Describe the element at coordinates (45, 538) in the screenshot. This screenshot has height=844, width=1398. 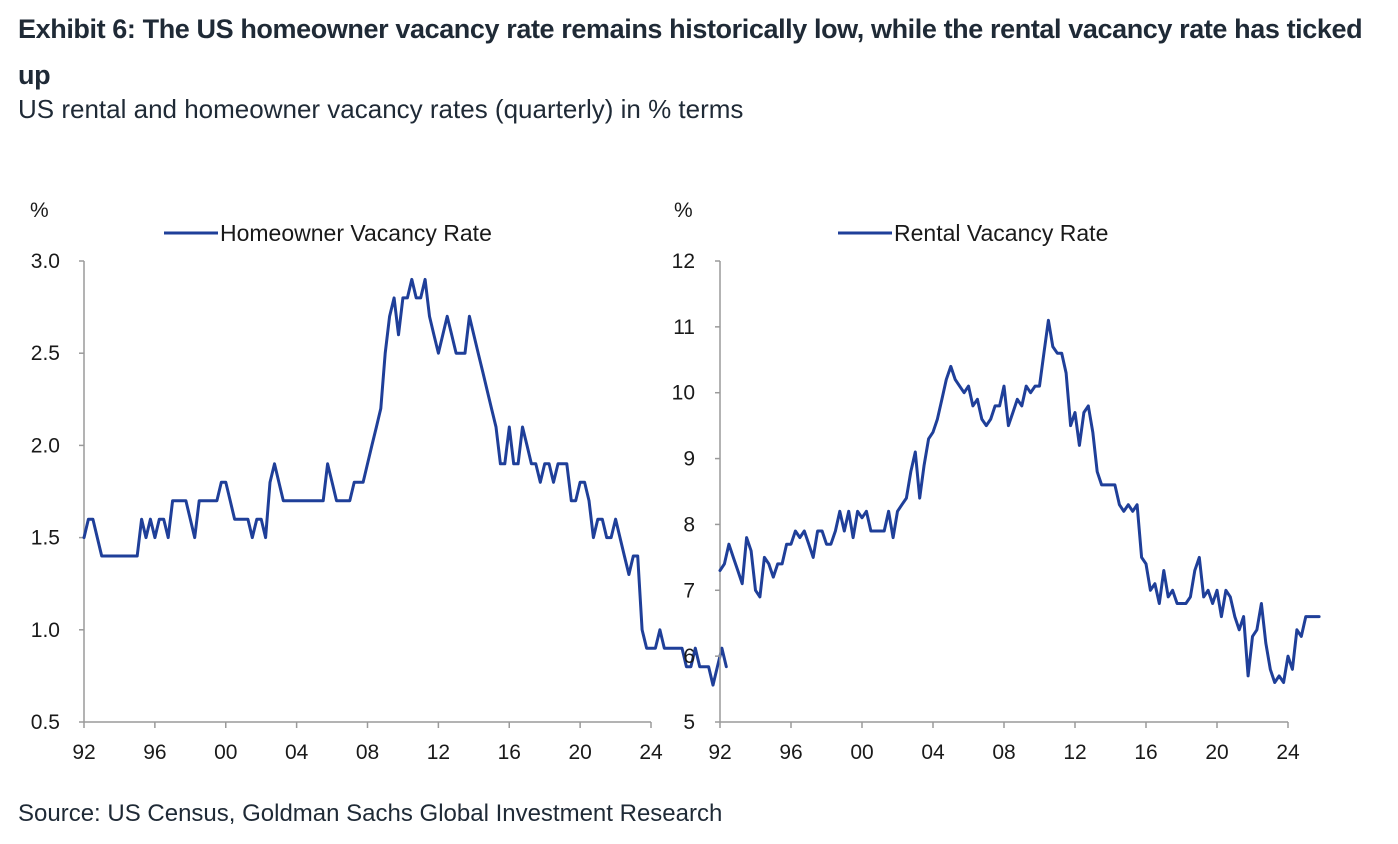
I see `y-tick-label: 1.5` at that location.